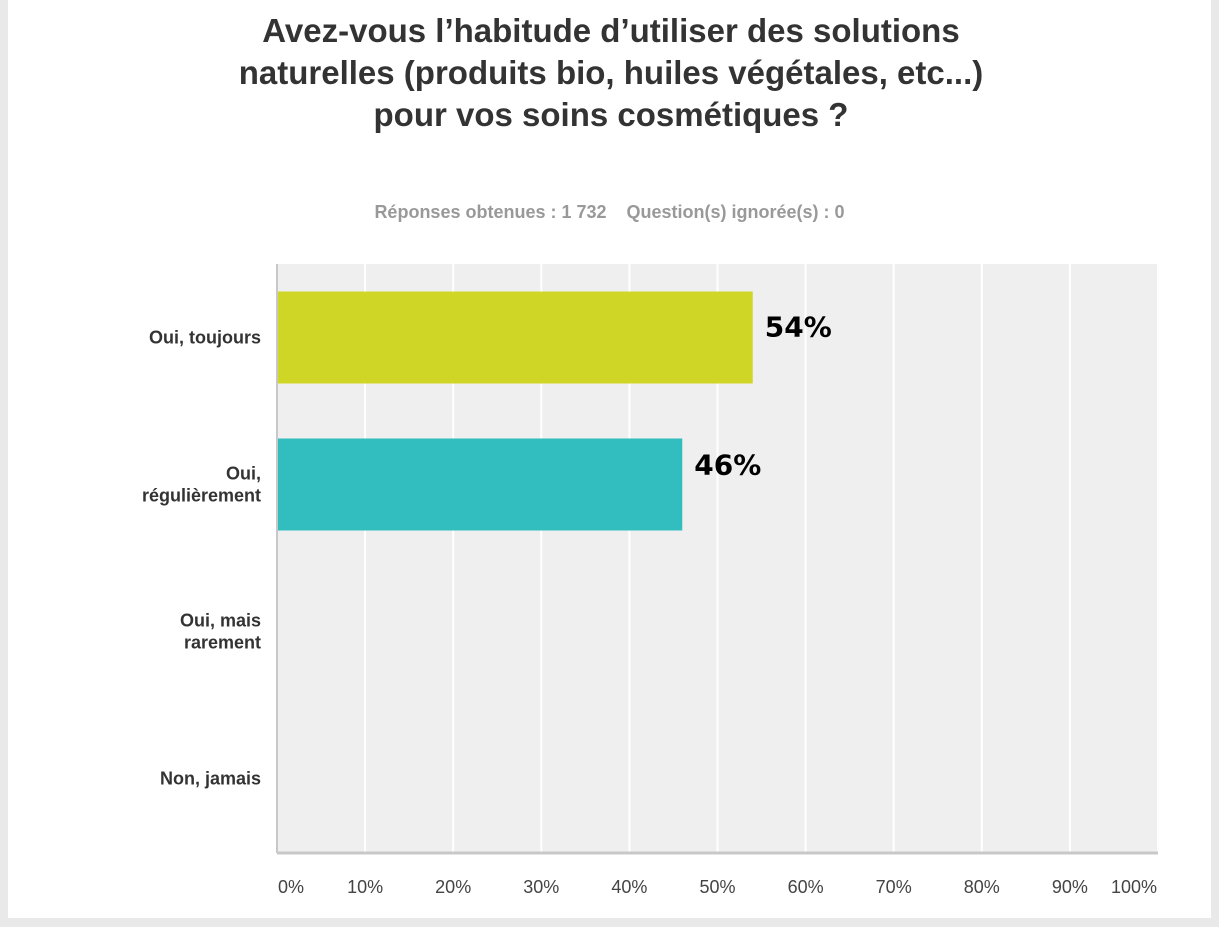 The width and height of the screenshot is (1219, 927). I want to click on category-label: Oui, toujours, so click(205, 338).